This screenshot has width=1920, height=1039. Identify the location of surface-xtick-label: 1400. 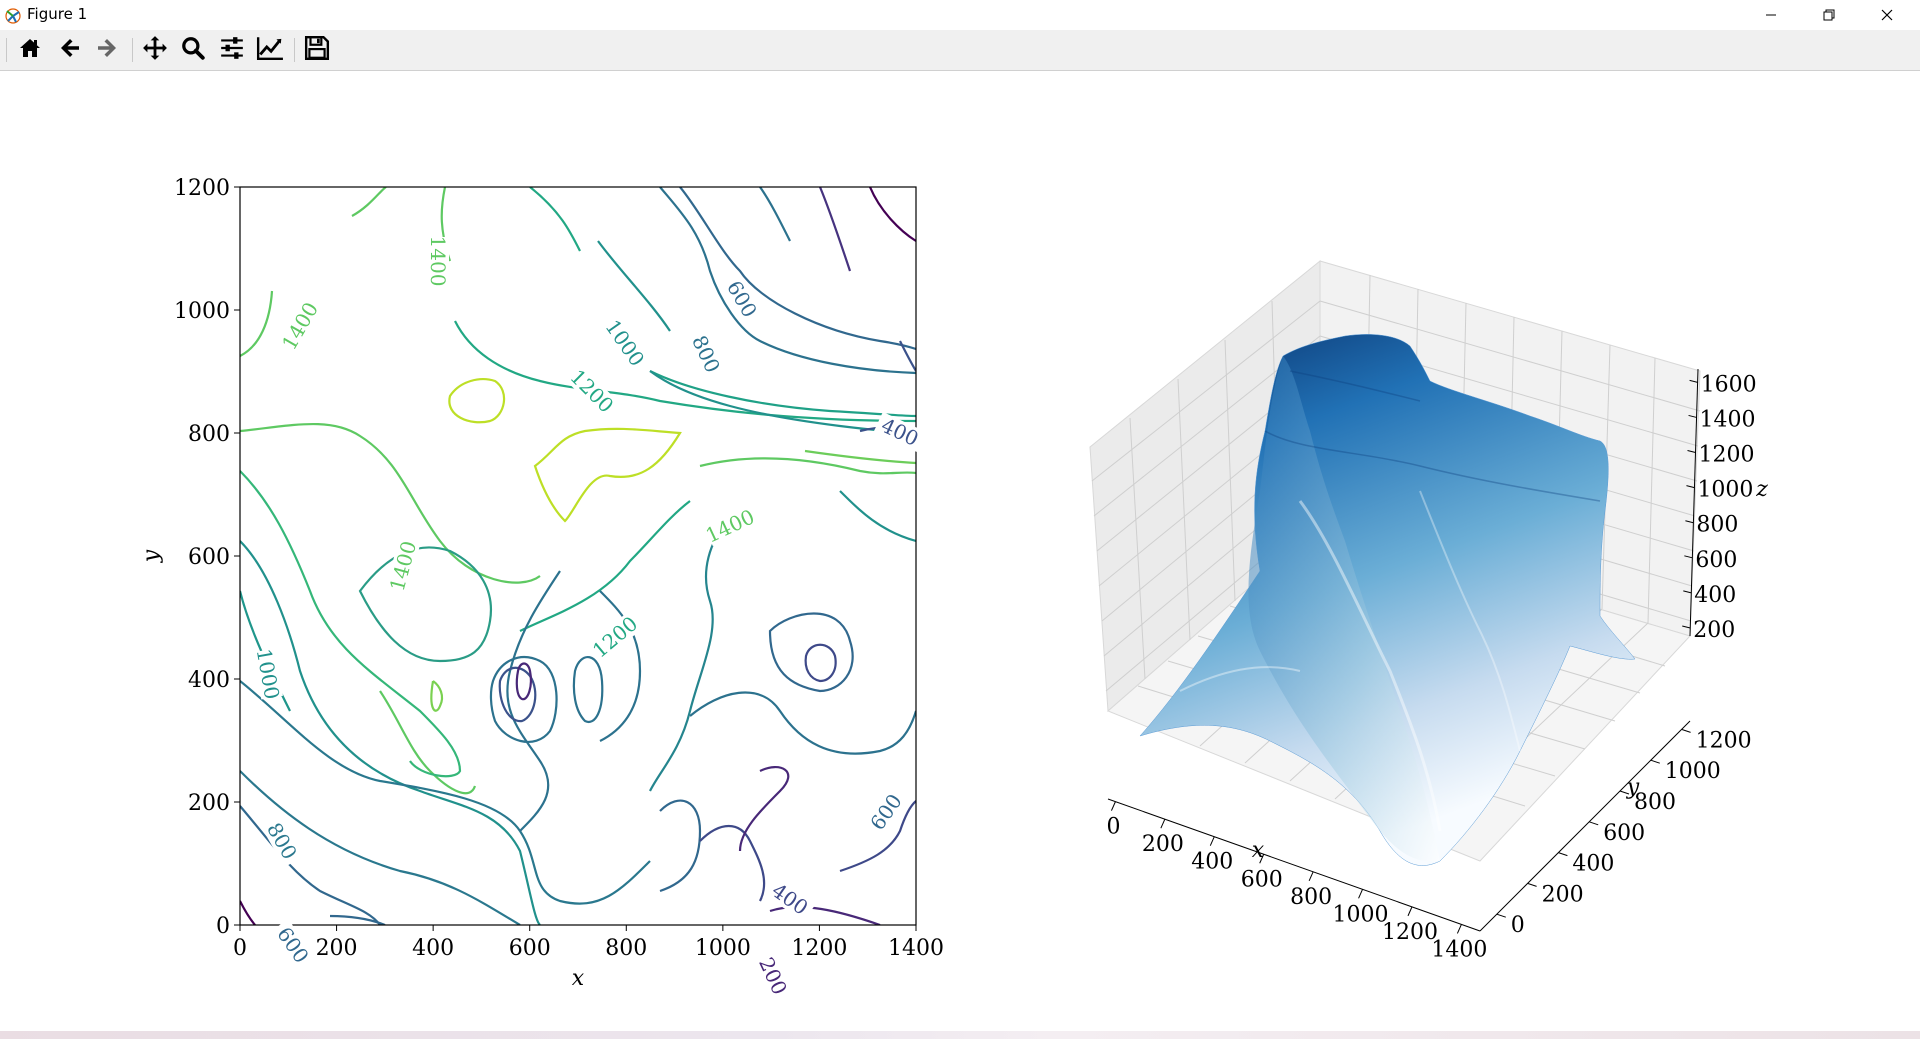
(1459, 949).